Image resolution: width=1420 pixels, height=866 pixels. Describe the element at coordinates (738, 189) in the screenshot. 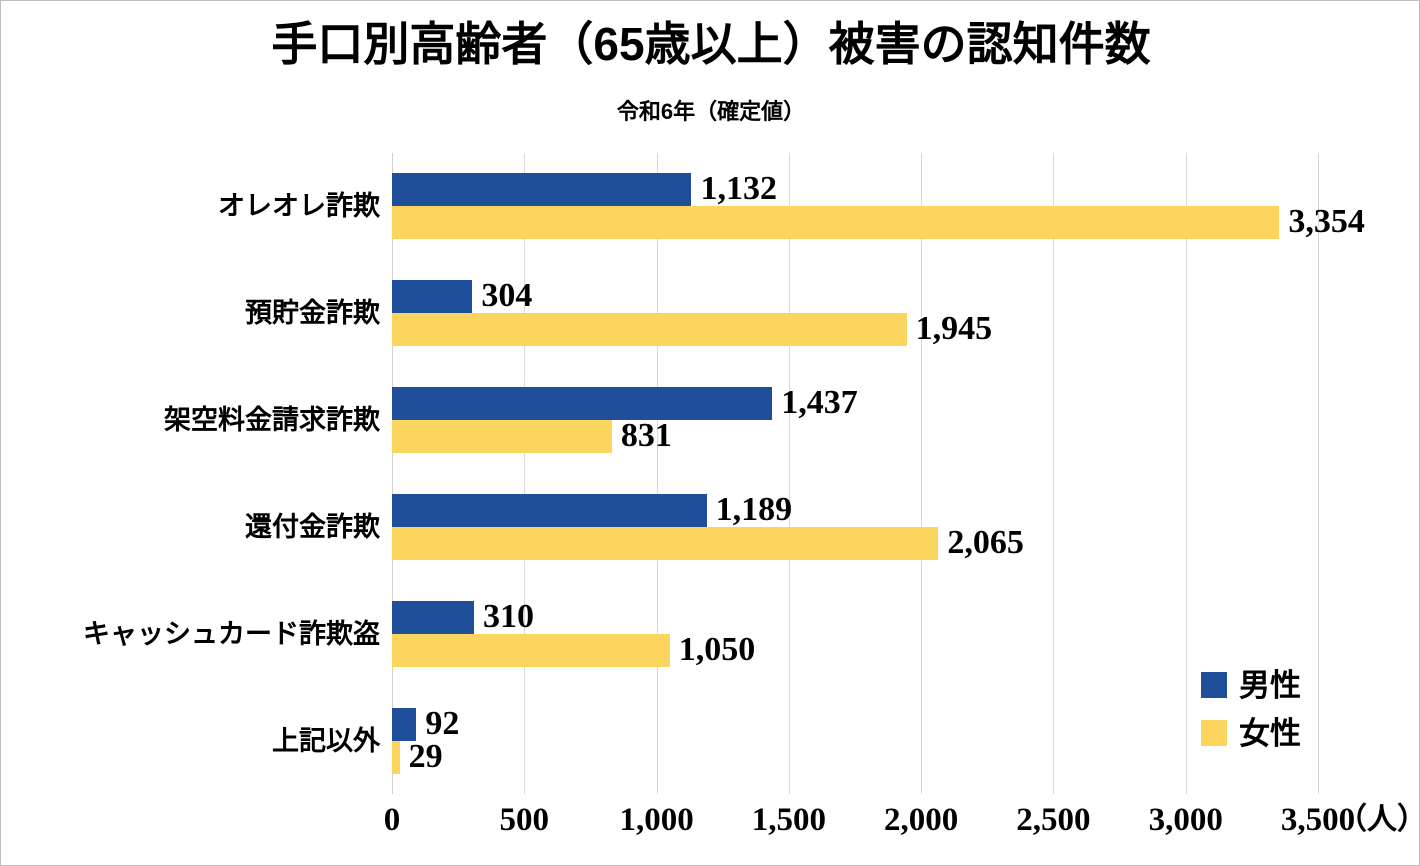

I see `bar-value-label-male-0: 1,132` at that location.